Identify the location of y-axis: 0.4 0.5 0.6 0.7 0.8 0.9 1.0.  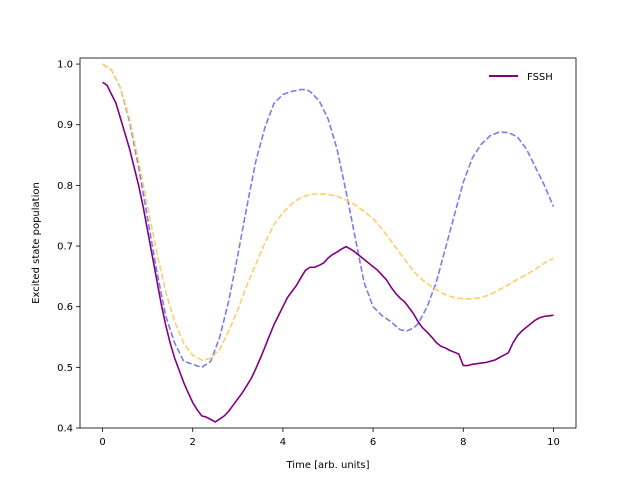
(68, 247).